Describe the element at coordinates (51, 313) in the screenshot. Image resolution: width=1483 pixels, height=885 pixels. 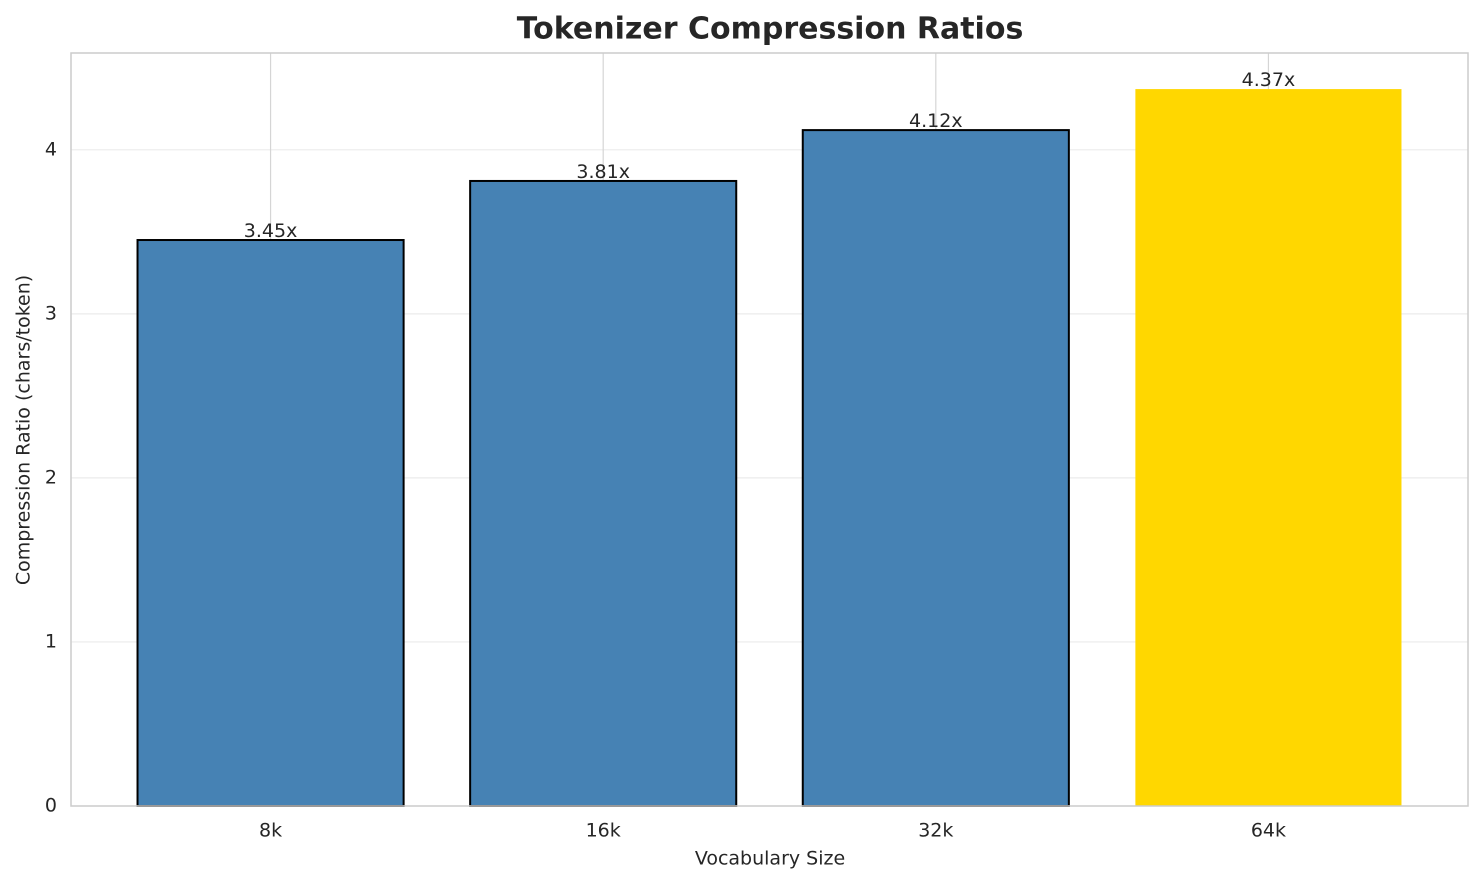
I see `y-tick-label: 3` at that location.